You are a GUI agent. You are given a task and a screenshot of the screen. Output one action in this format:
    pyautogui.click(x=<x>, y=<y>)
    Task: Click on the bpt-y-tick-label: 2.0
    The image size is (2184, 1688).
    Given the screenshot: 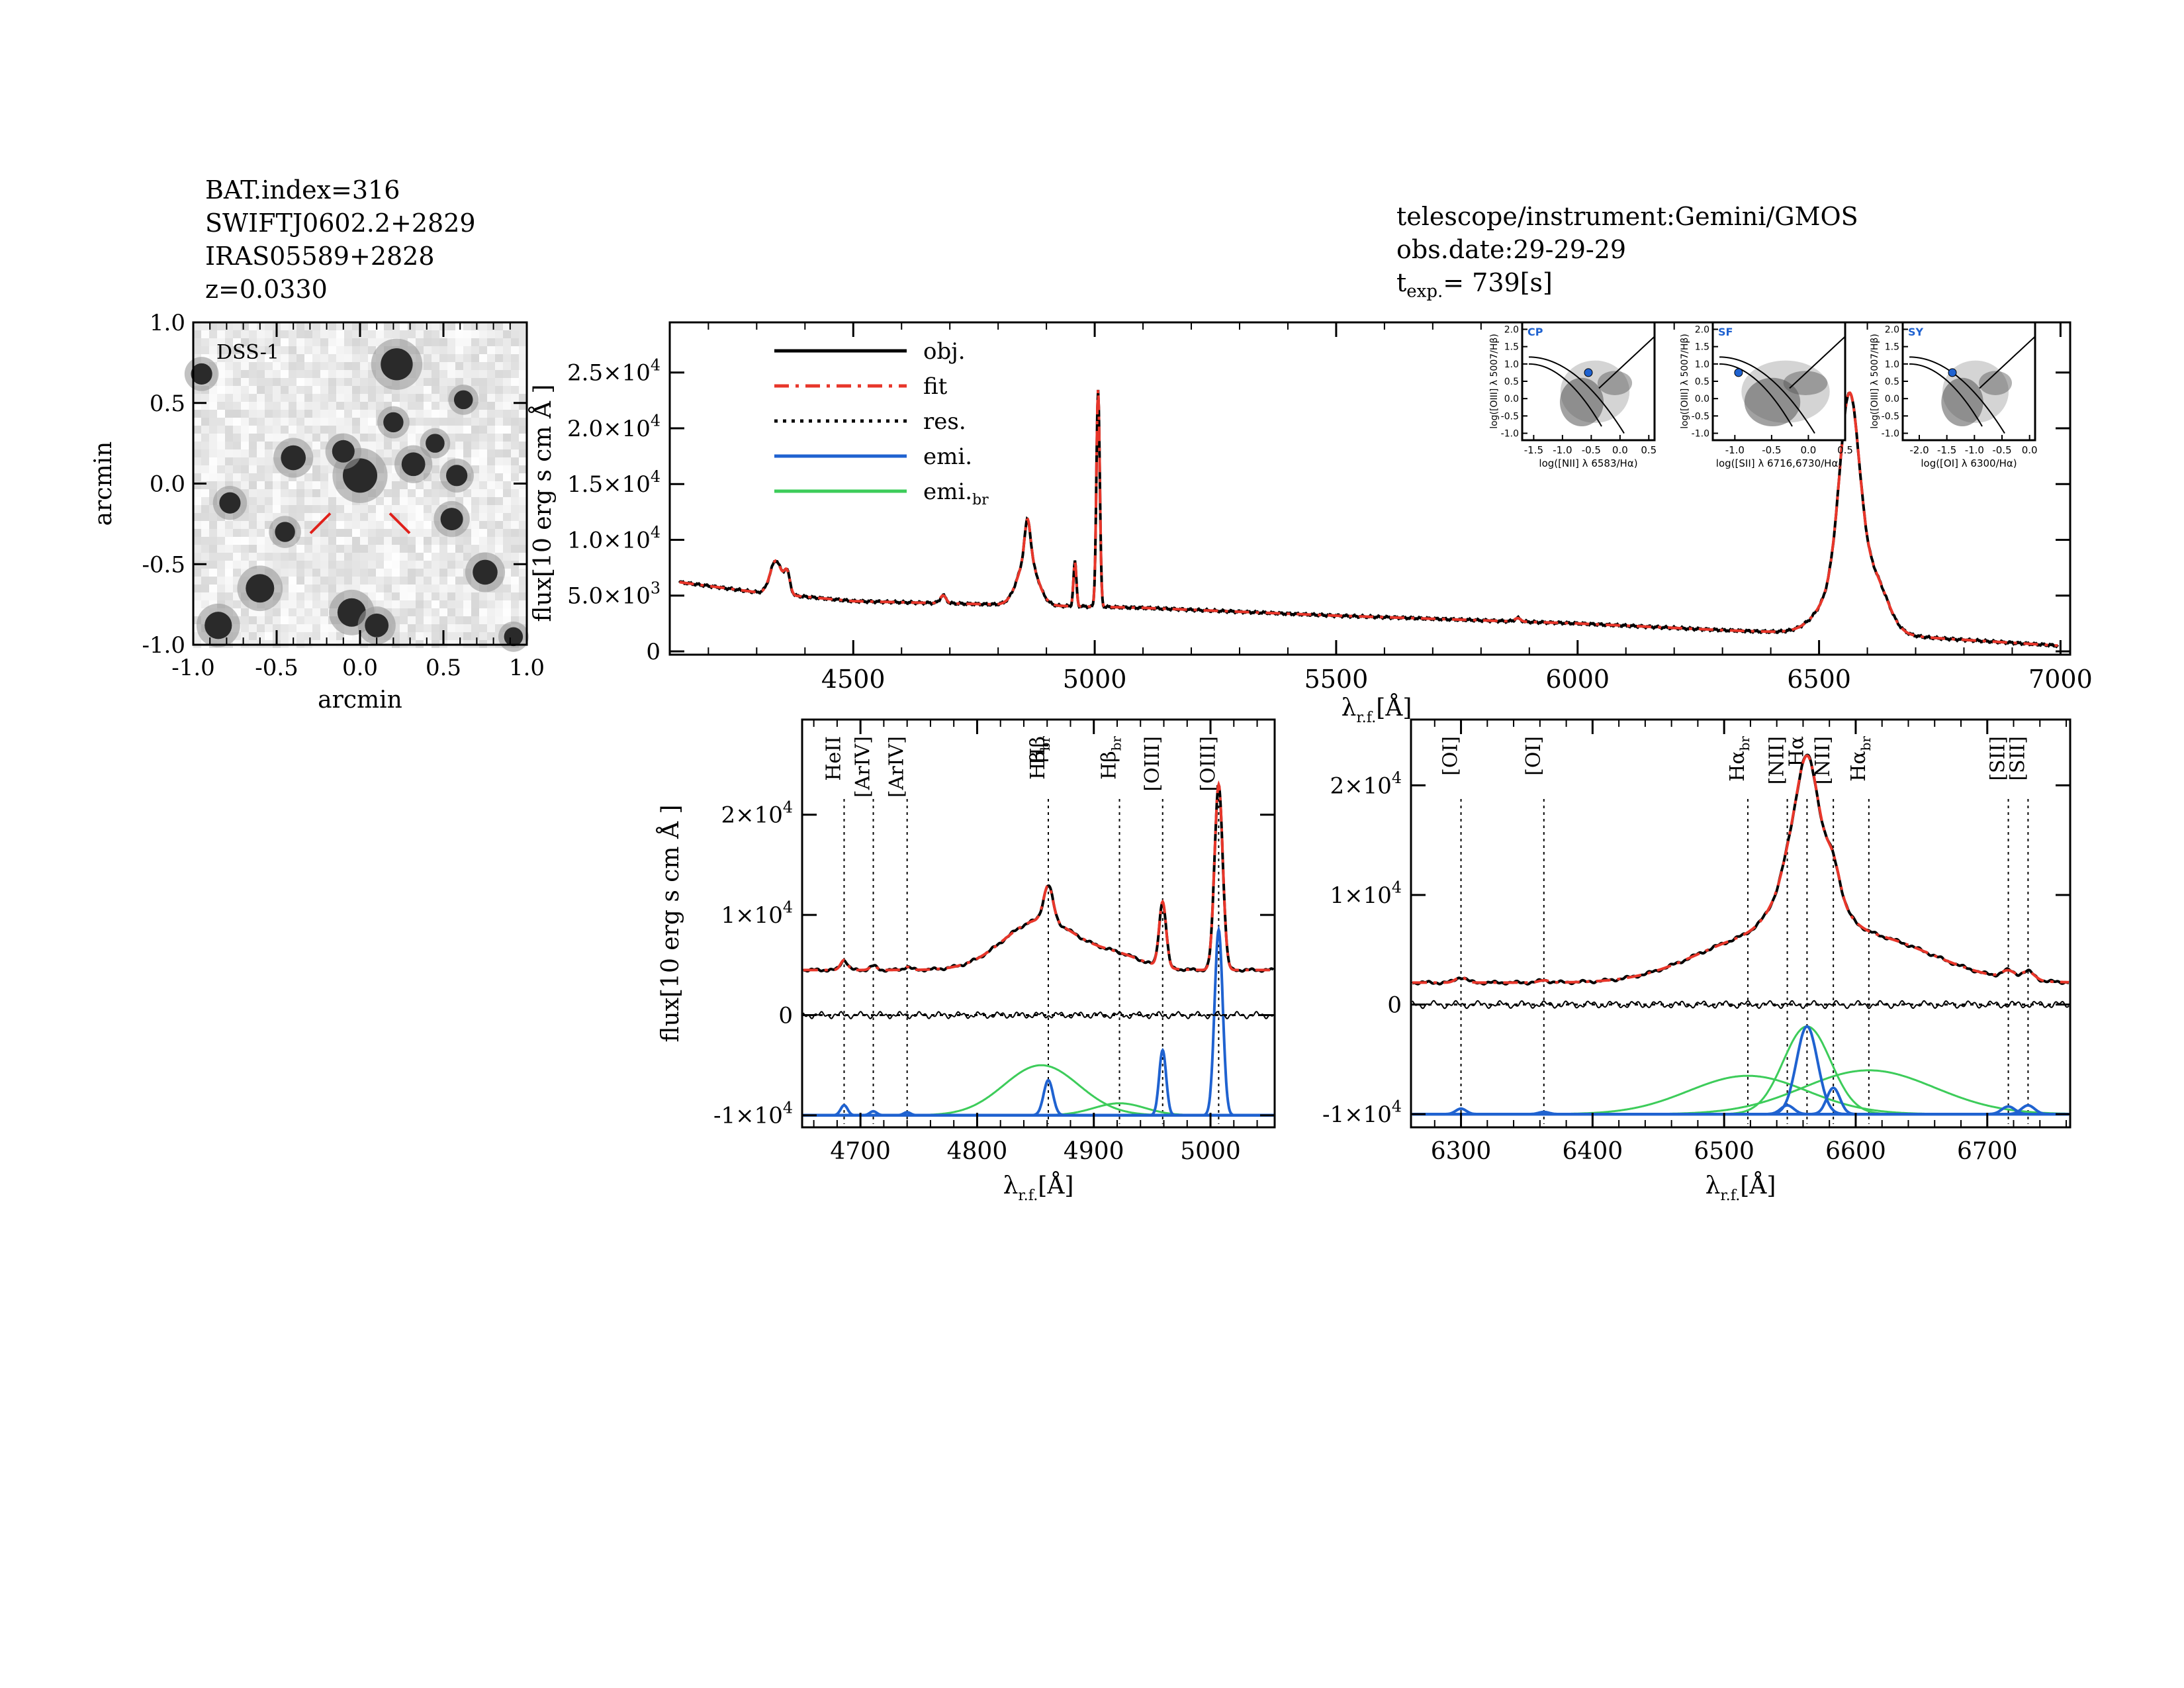 What is the action you would take?
    pyautogui.click(x=1892, y=329)
    